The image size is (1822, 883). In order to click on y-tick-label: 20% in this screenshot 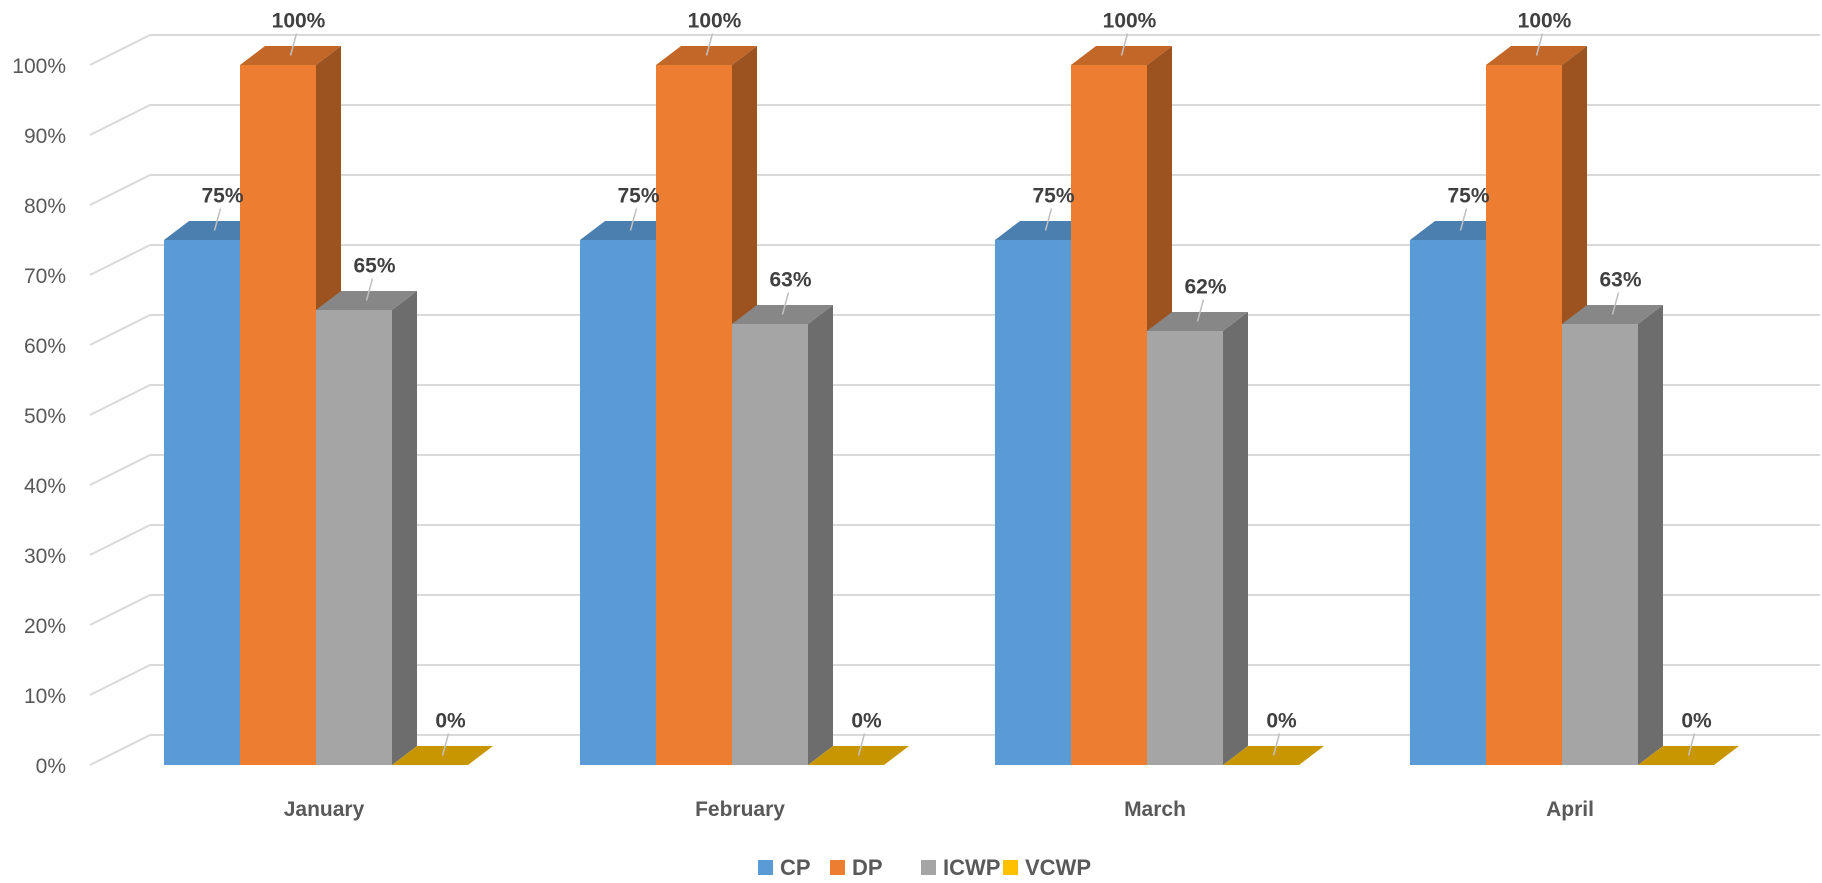, I will do `click(45, 626)`.